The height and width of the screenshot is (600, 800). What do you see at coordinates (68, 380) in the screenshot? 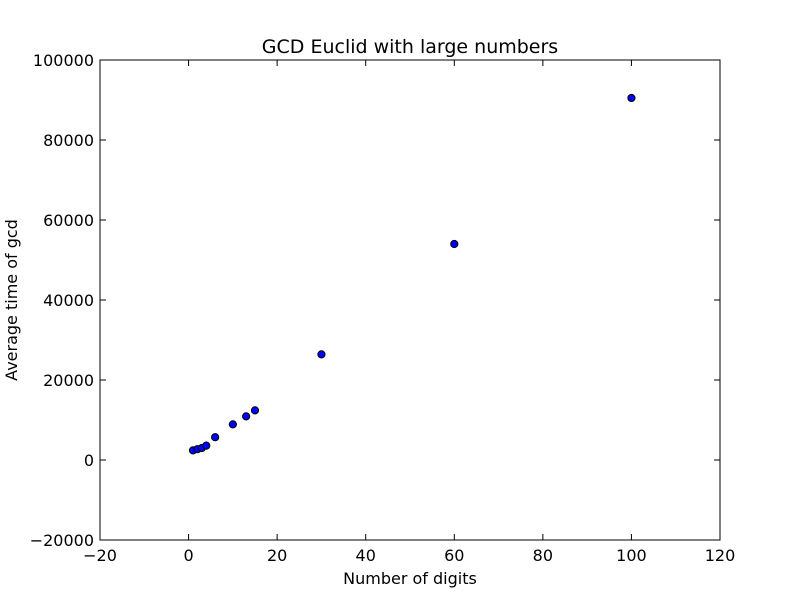
I see `y-tick-label: 20000` at bounding box center [68, 380].